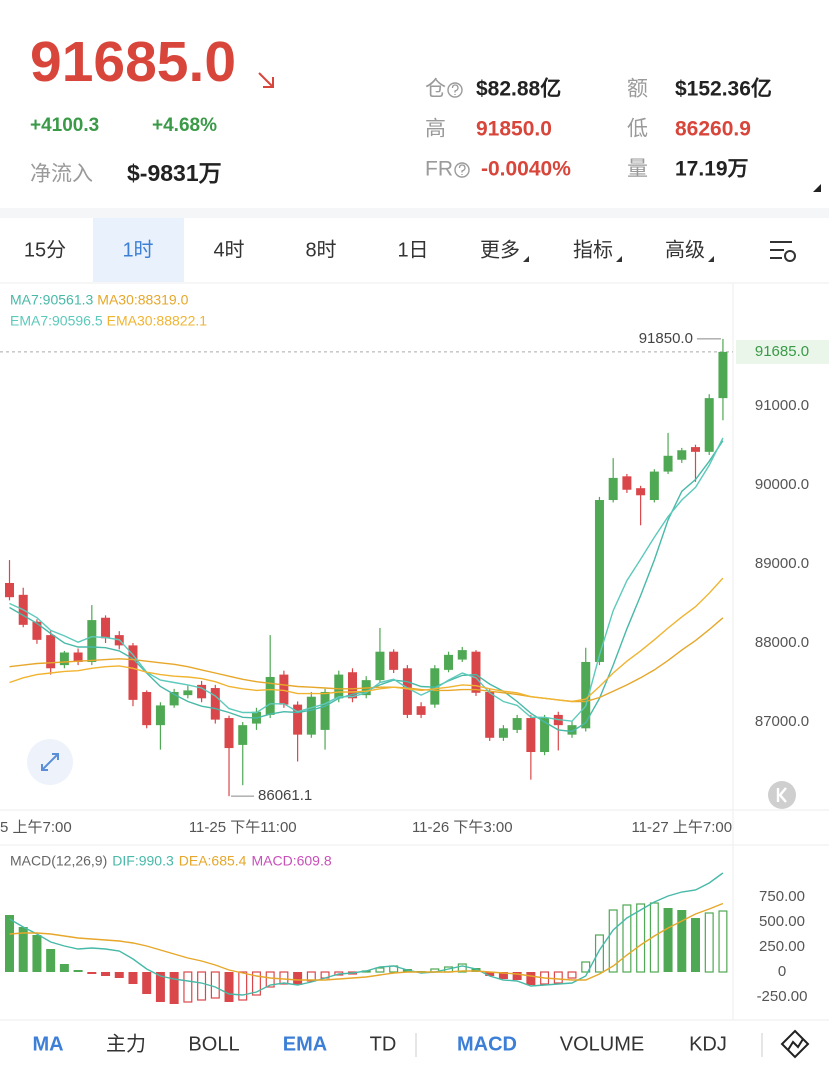 The image size is (829, 1069). What do you see at coordinates (435, 89) in the screenshot?
I see `stat-label: 仓` at bounding box center [435, 89].